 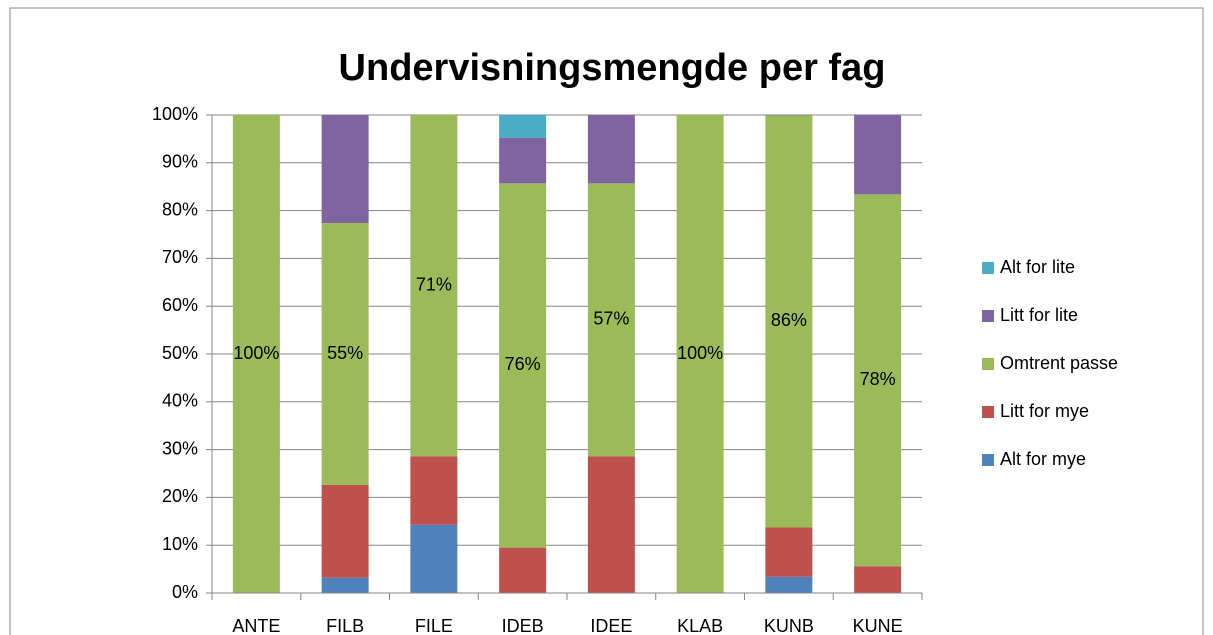 I want to click on data-label: 76%, so click(x=523, y=364).